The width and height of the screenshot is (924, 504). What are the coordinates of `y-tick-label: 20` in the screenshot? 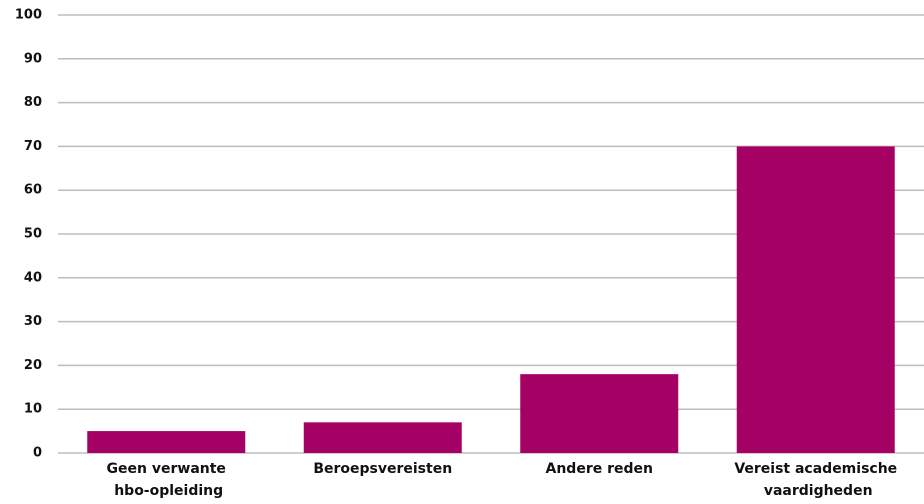 It's located at (33, 365).